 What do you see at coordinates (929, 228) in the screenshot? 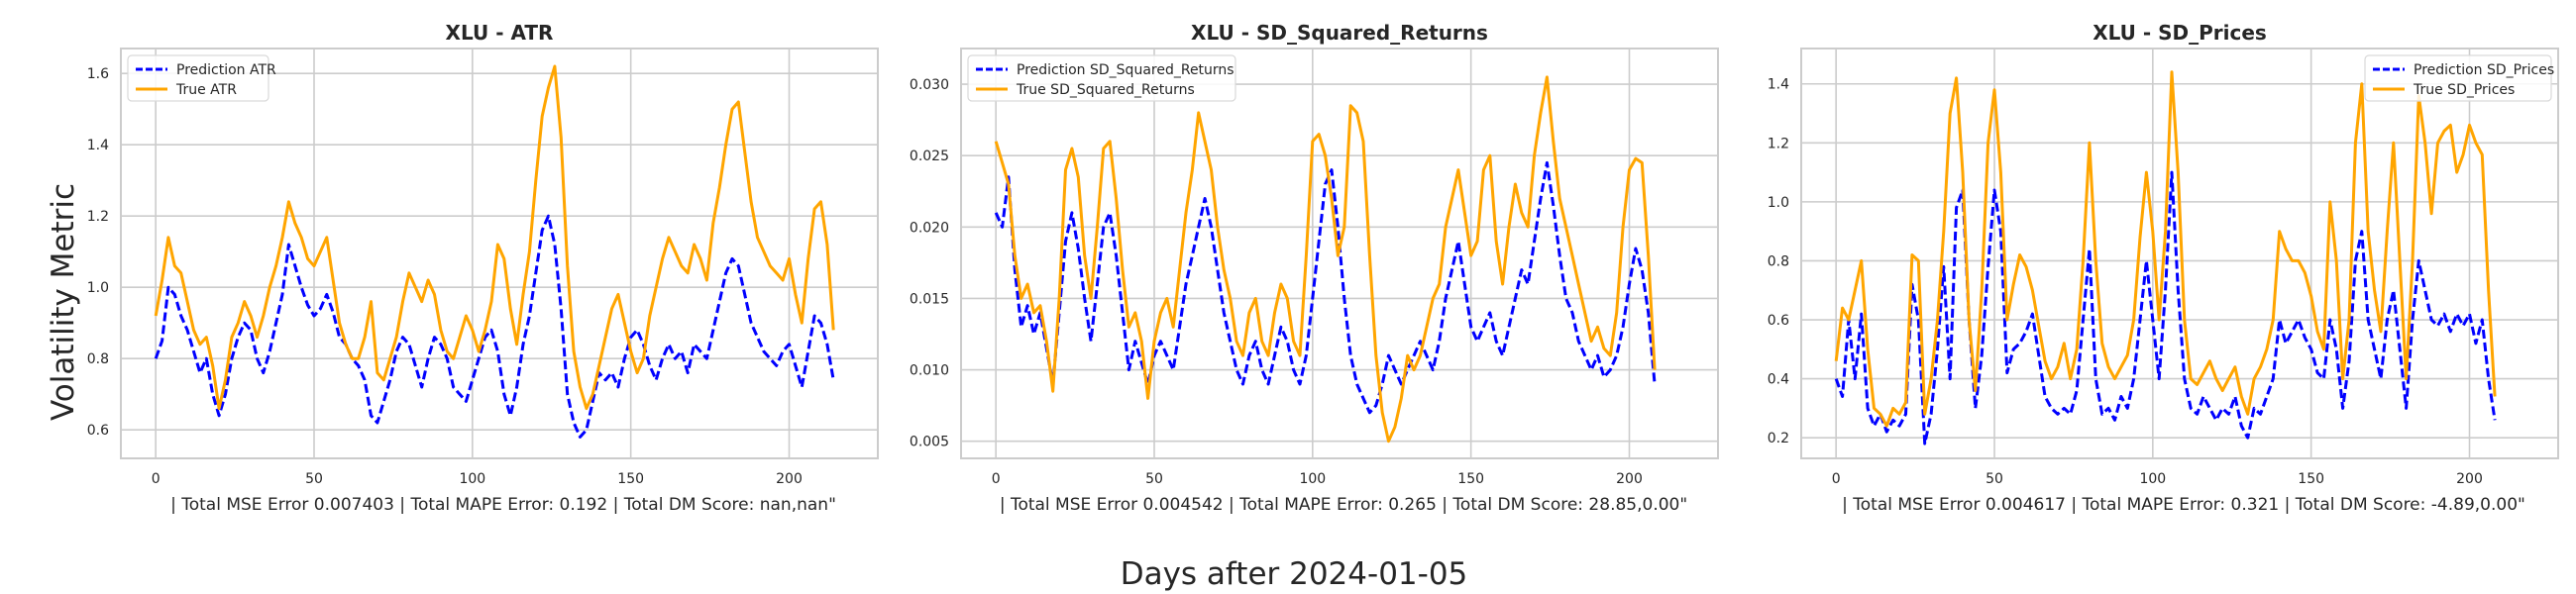
I see `y-tick-label: 0.020` at bounding box center [929, 228].